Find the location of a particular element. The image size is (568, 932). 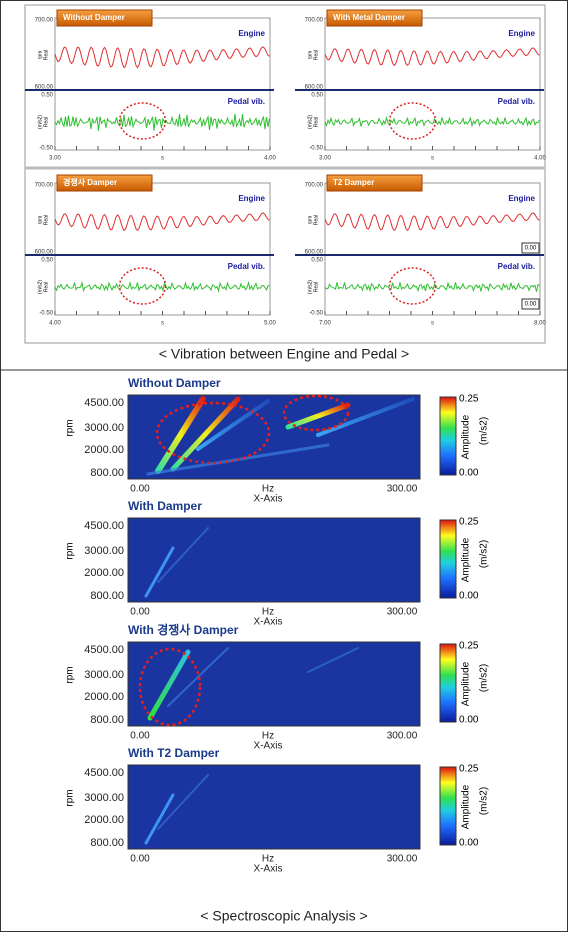

x-tick-label: 8.00 is located at coordinates (540, 324).